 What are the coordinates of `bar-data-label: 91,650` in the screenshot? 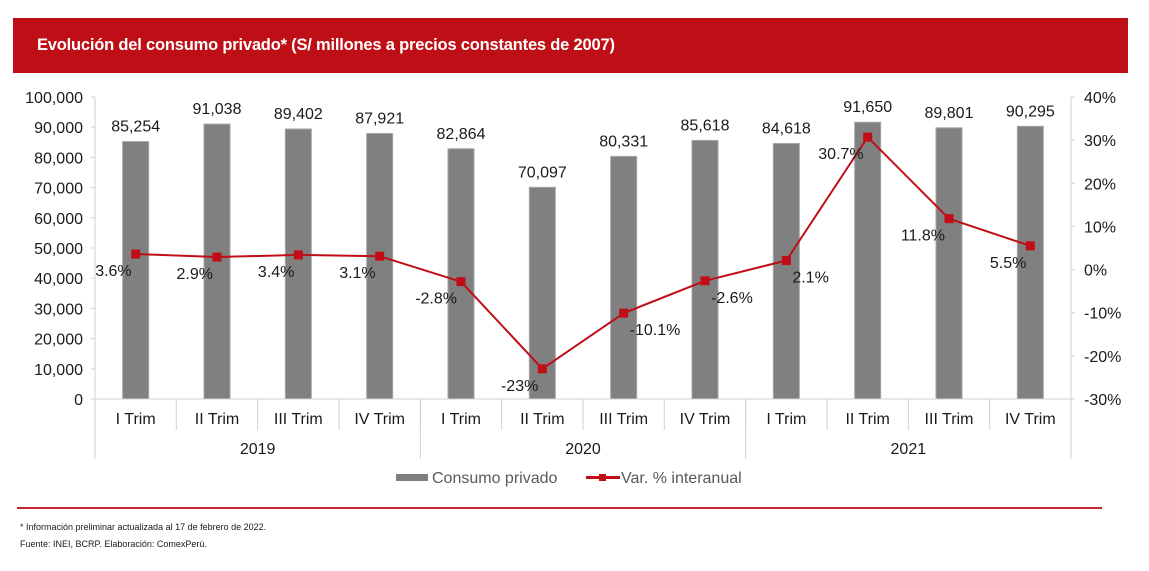 It's located at (867, 107).